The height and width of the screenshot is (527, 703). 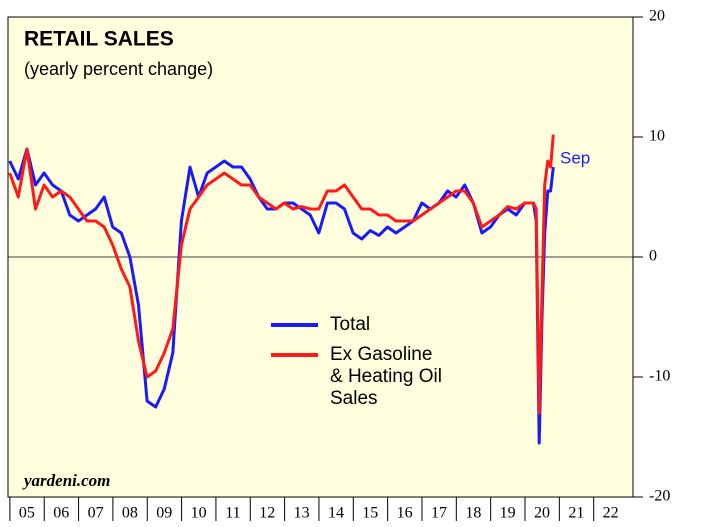 What do you see at coordinates (99, 39) in the screenshot?
I see `chart-title: RETAIL SALES` at bounding box center [99, 39].